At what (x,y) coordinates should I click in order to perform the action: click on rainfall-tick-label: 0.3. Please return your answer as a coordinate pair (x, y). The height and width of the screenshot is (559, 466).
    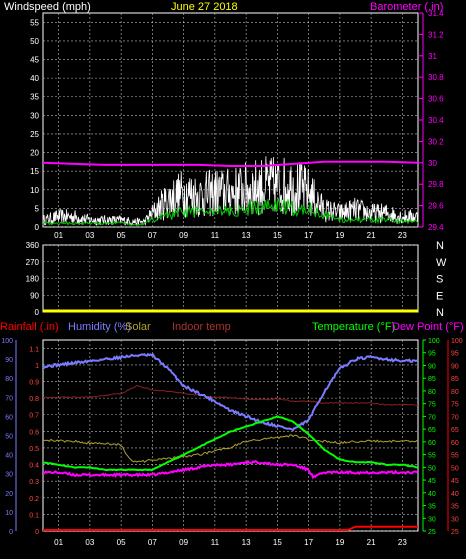
    Looking at the image, I should click on (34, 482).